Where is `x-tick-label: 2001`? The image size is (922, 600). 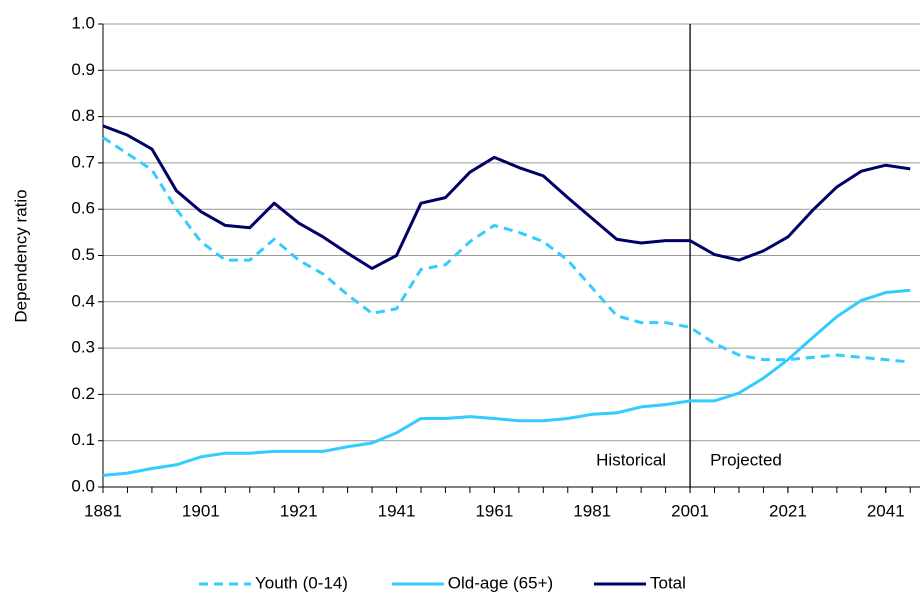
x-tick-label: 2001 is located at coordinates (690, 510).